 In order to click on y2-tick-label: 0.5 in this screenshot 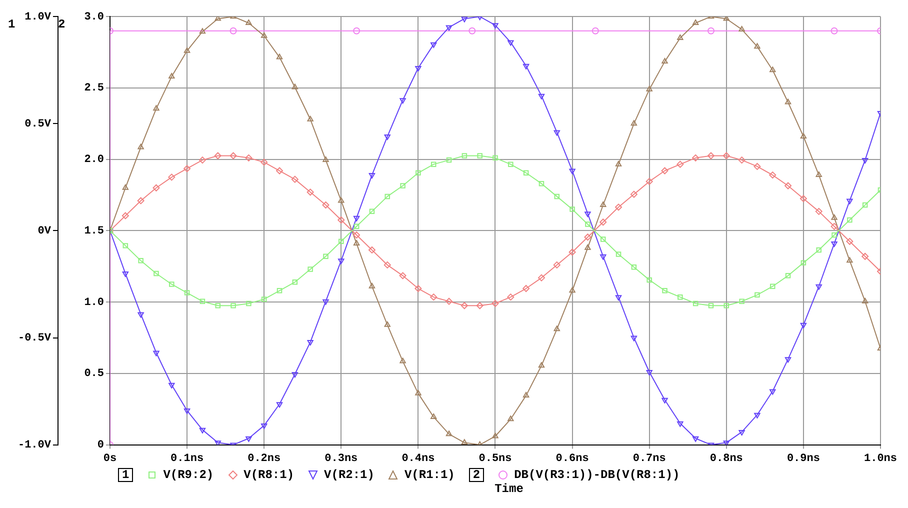, I will do `click(94, 374)`.